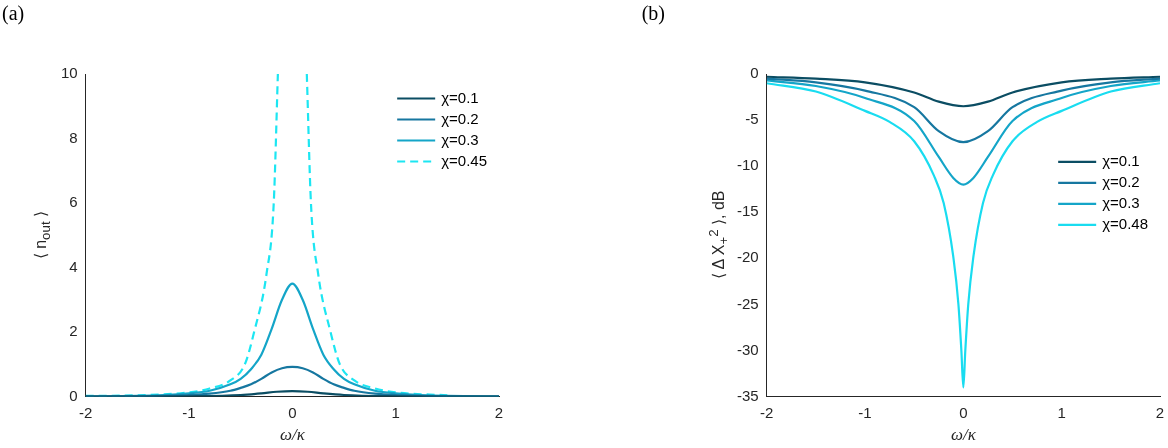 The image size is (1168, 448). I want to click on y-tick-label: 2, so click(73, 331).